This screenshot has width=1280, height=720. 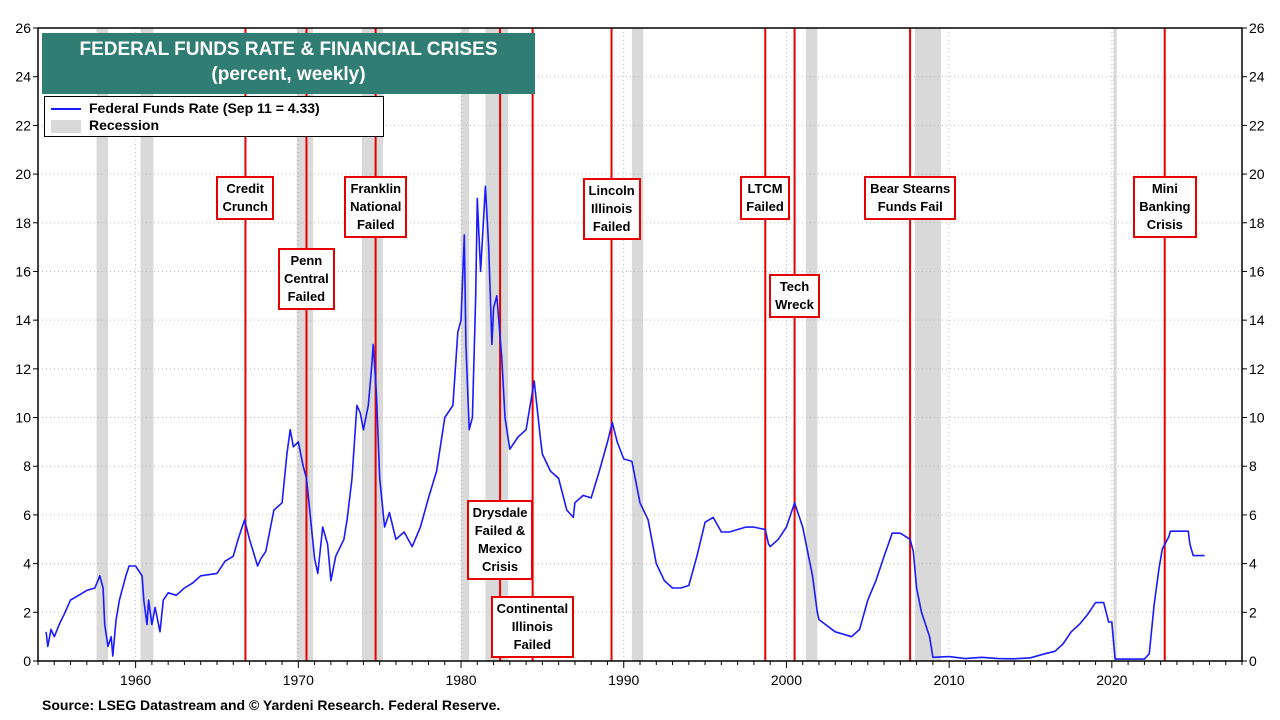 What do you see at coordinates (376, 188) in the screenshot?
I see `crisis-annotation-line: Franklin` at bounding box center [376, 188].